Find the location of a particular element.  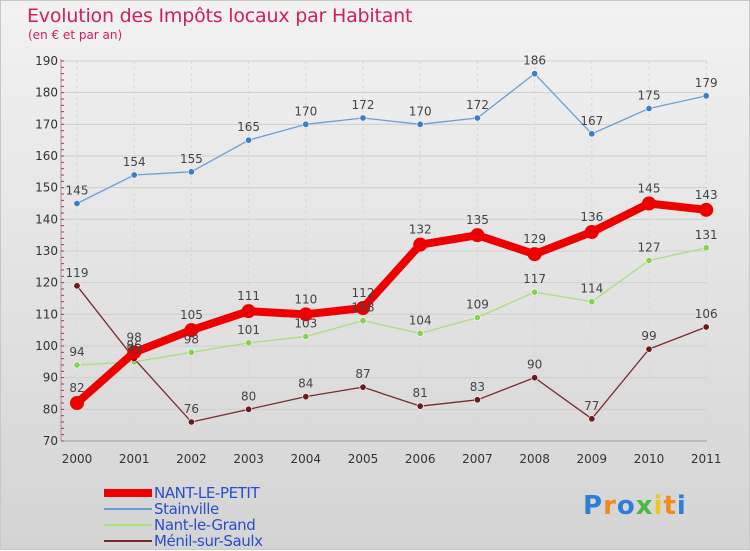

y-tick-label: 170 is located at coordinates (46, 124).